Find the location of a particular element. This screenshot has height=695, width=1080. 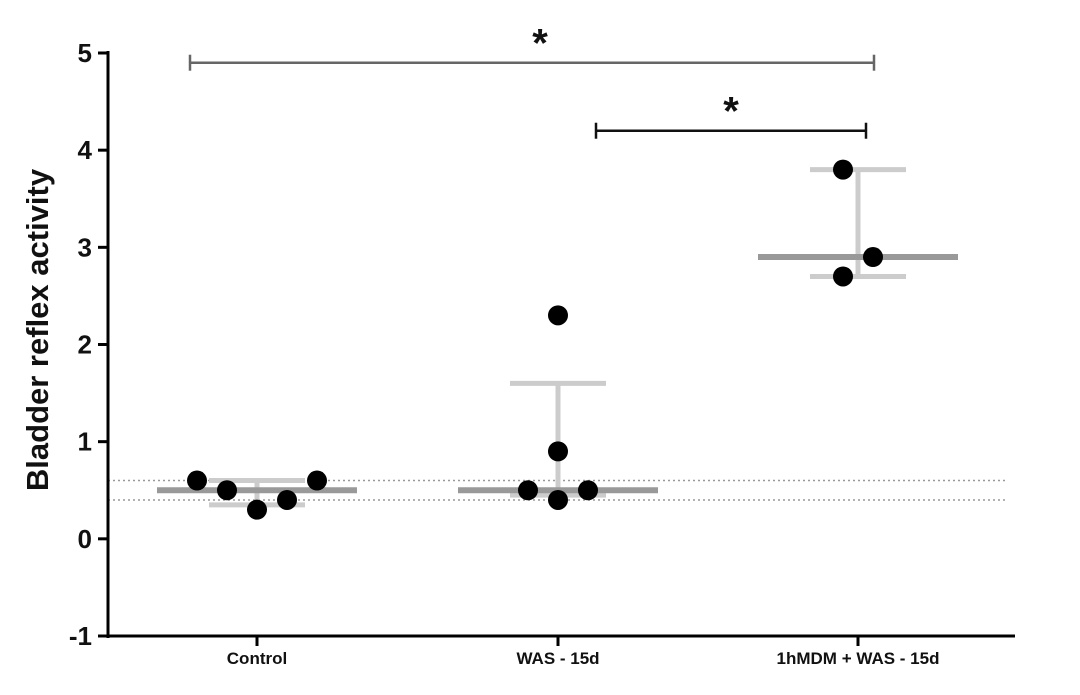

significance-label-1: * is located at coordinates (731, 112).